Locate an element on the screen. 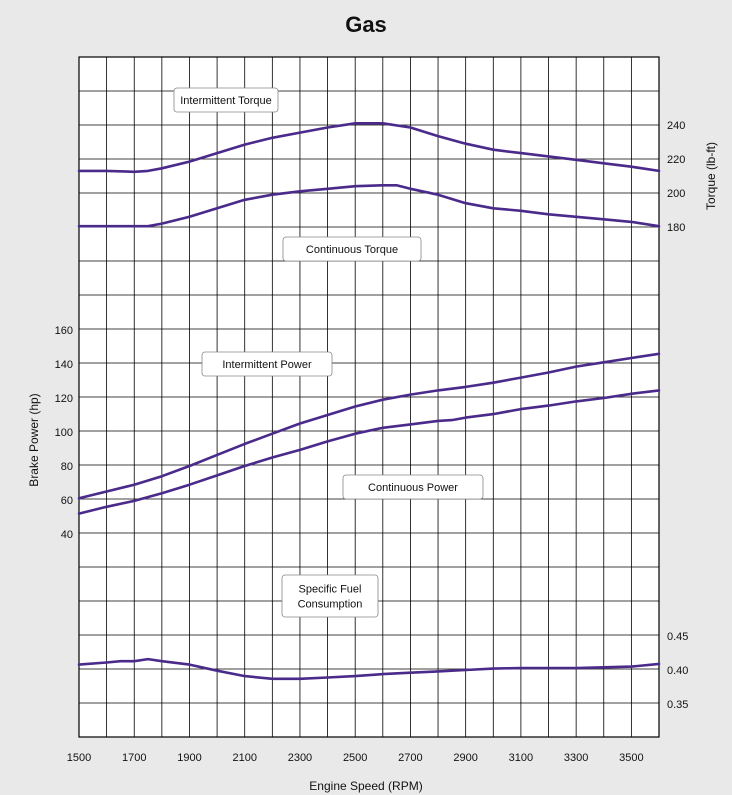  x-tick-label: 1500 is located at coordinates (79, 758).